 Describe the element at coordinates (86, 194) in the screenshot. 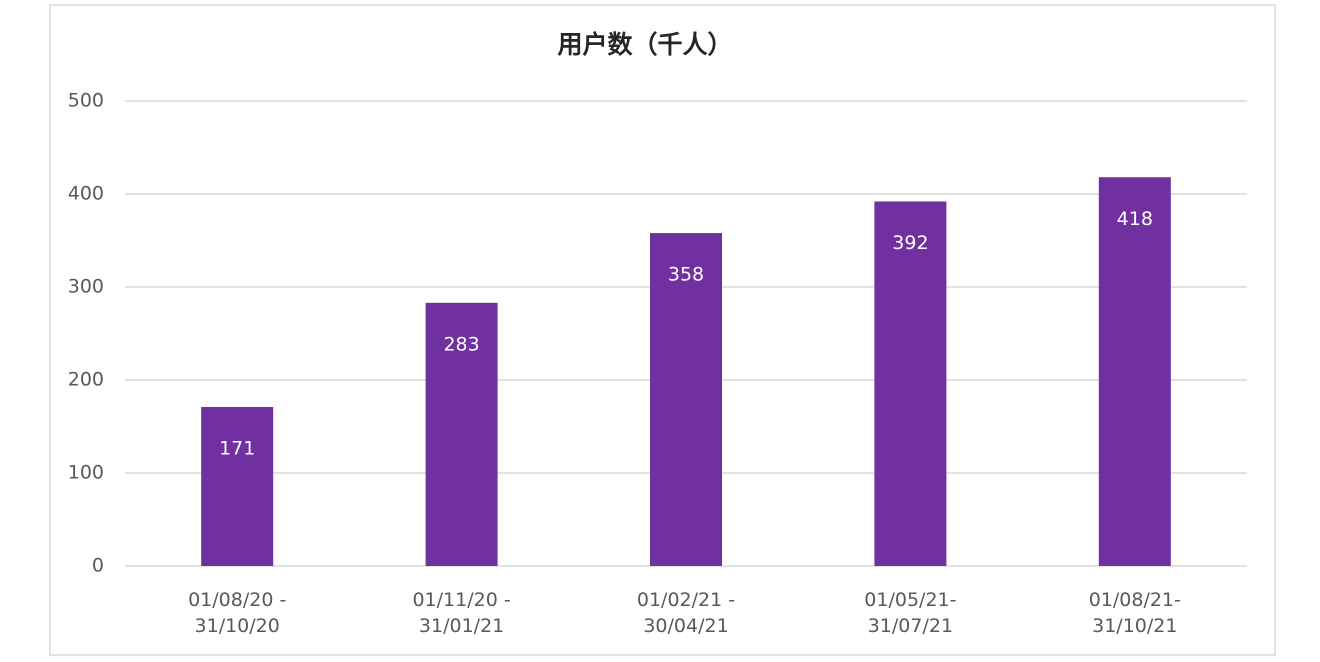

I see `y-tick-label: 400` at that location.